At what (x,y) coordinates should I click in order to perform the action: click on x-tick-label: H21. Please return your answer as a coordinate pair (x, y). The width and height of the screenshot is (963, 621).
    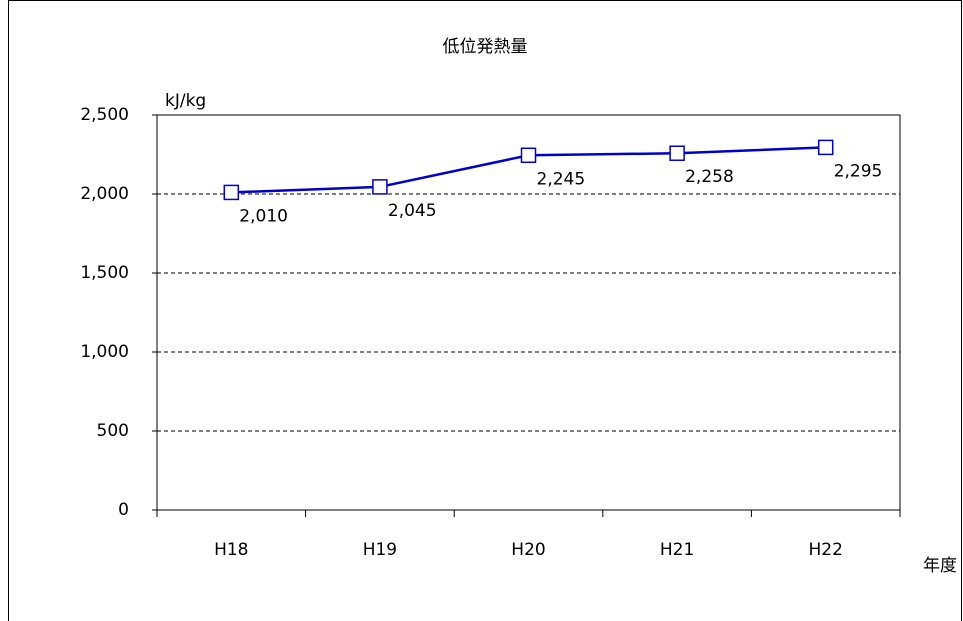
    Looking at the image, I should click on (677, 550).